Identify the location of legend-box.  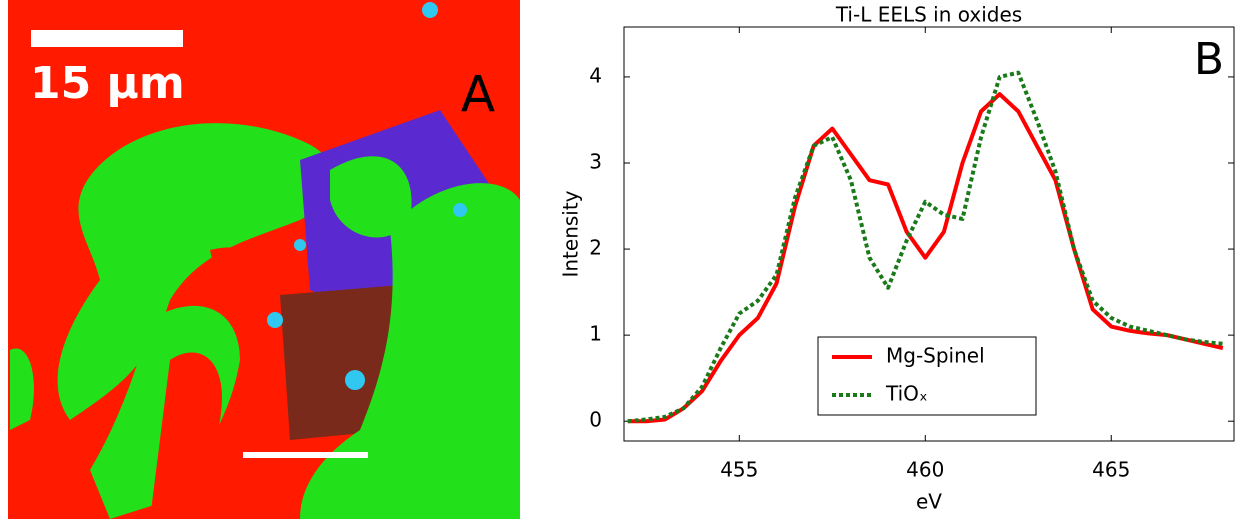
(927, 376).